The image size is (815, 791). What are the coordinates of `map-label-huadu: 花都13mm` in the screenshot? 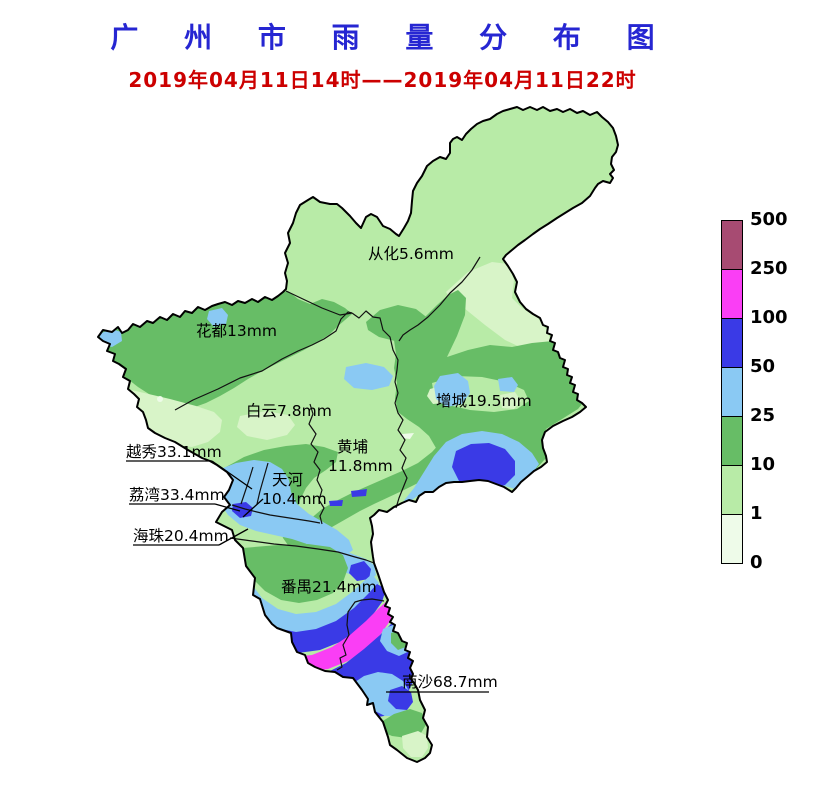 It's located at (236, 331).